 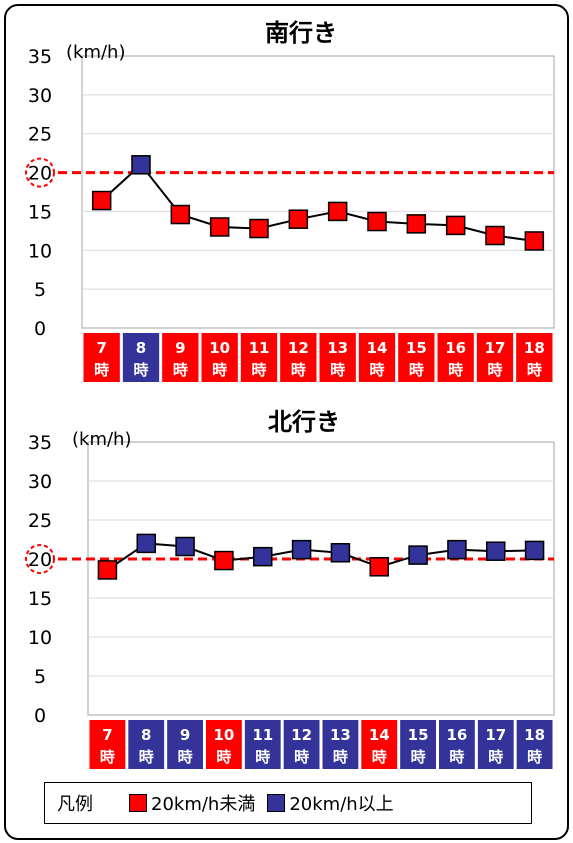 I want to click on y-tick-label: 20, so click(x=40, y=560).